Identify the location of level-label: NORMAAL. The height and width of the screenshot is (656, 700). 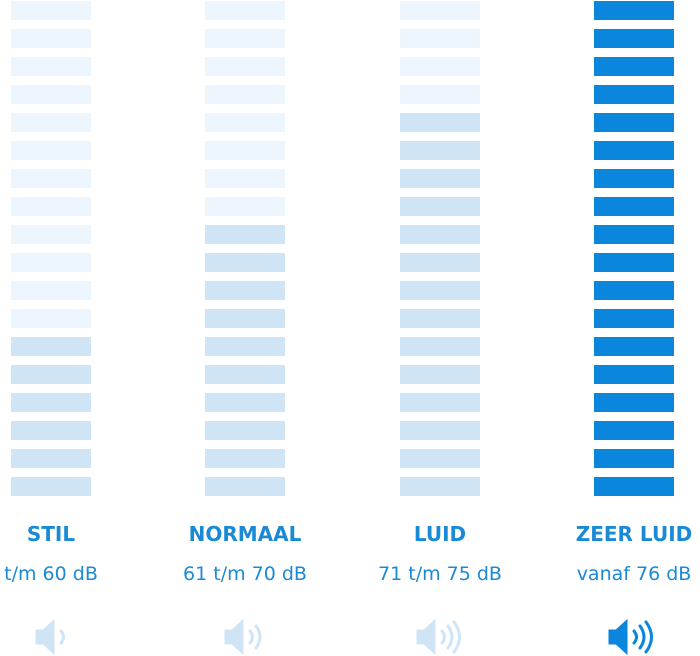
(245, 534).